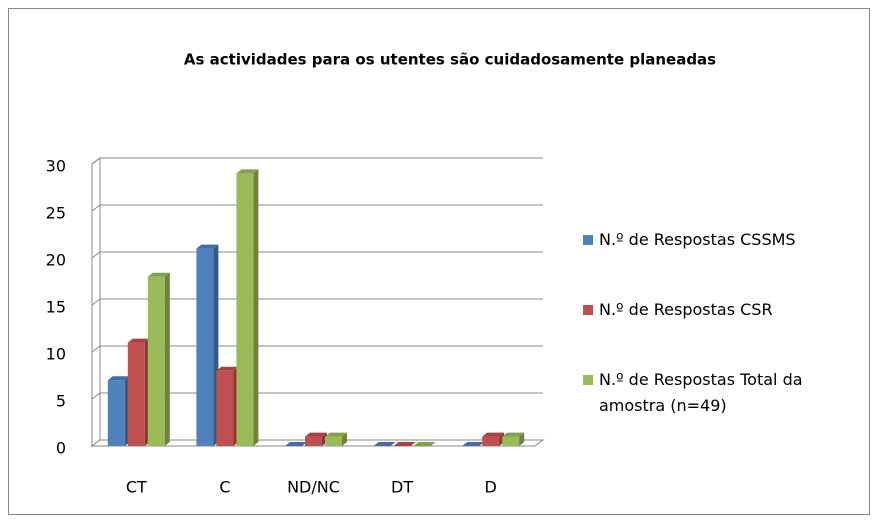 This screenshot has height=523, width=878. I want to click on y-tick-label: 0, so click(61, 448).